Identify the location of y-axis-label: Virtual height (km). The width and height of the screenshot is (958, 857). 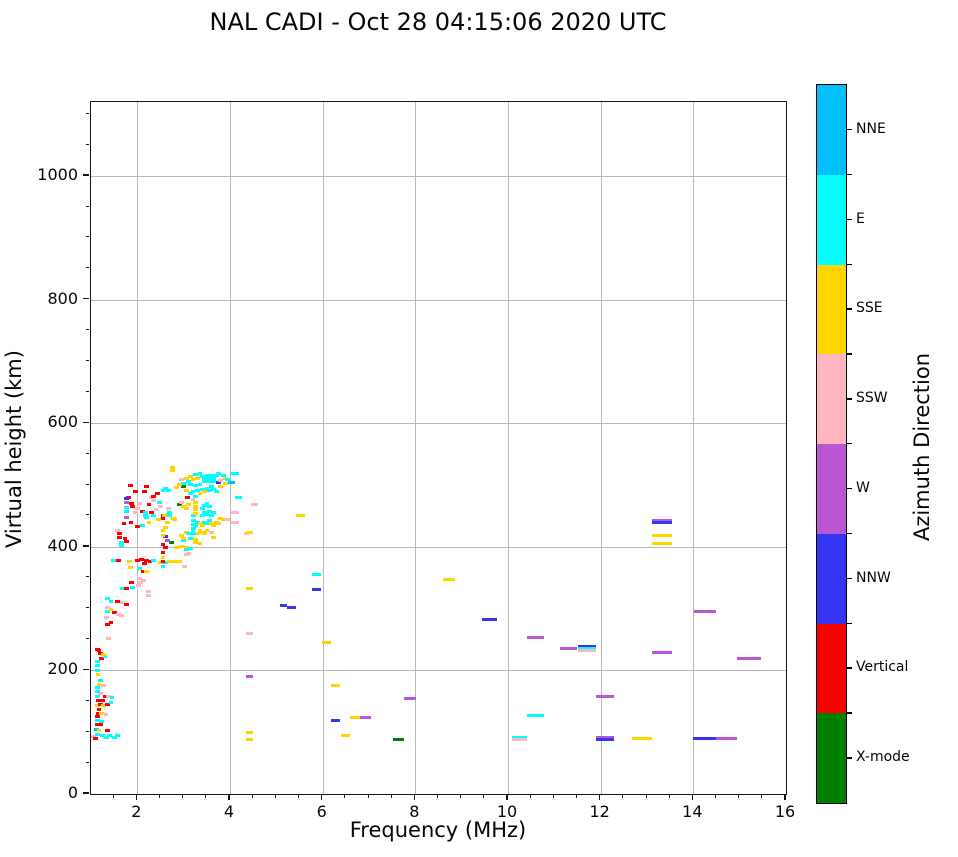
(14, 449).